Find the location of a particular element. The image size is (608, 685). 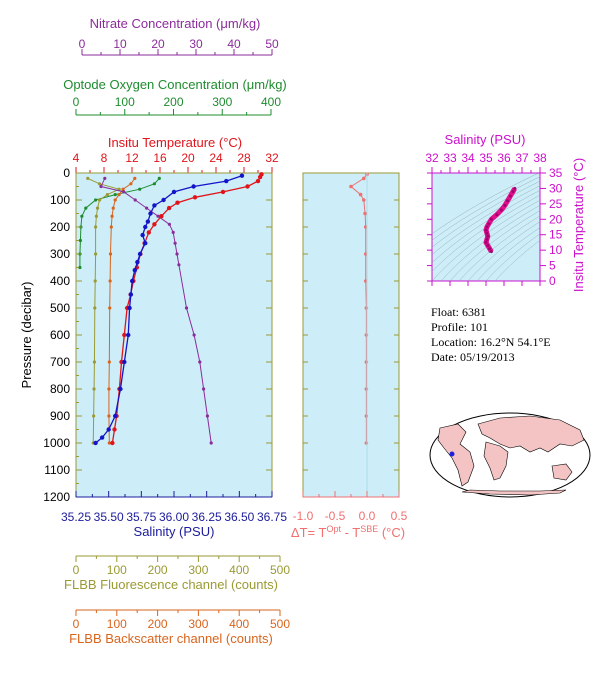

ts-temperature-tick-label: 20 is located at coordinates (556, 219).